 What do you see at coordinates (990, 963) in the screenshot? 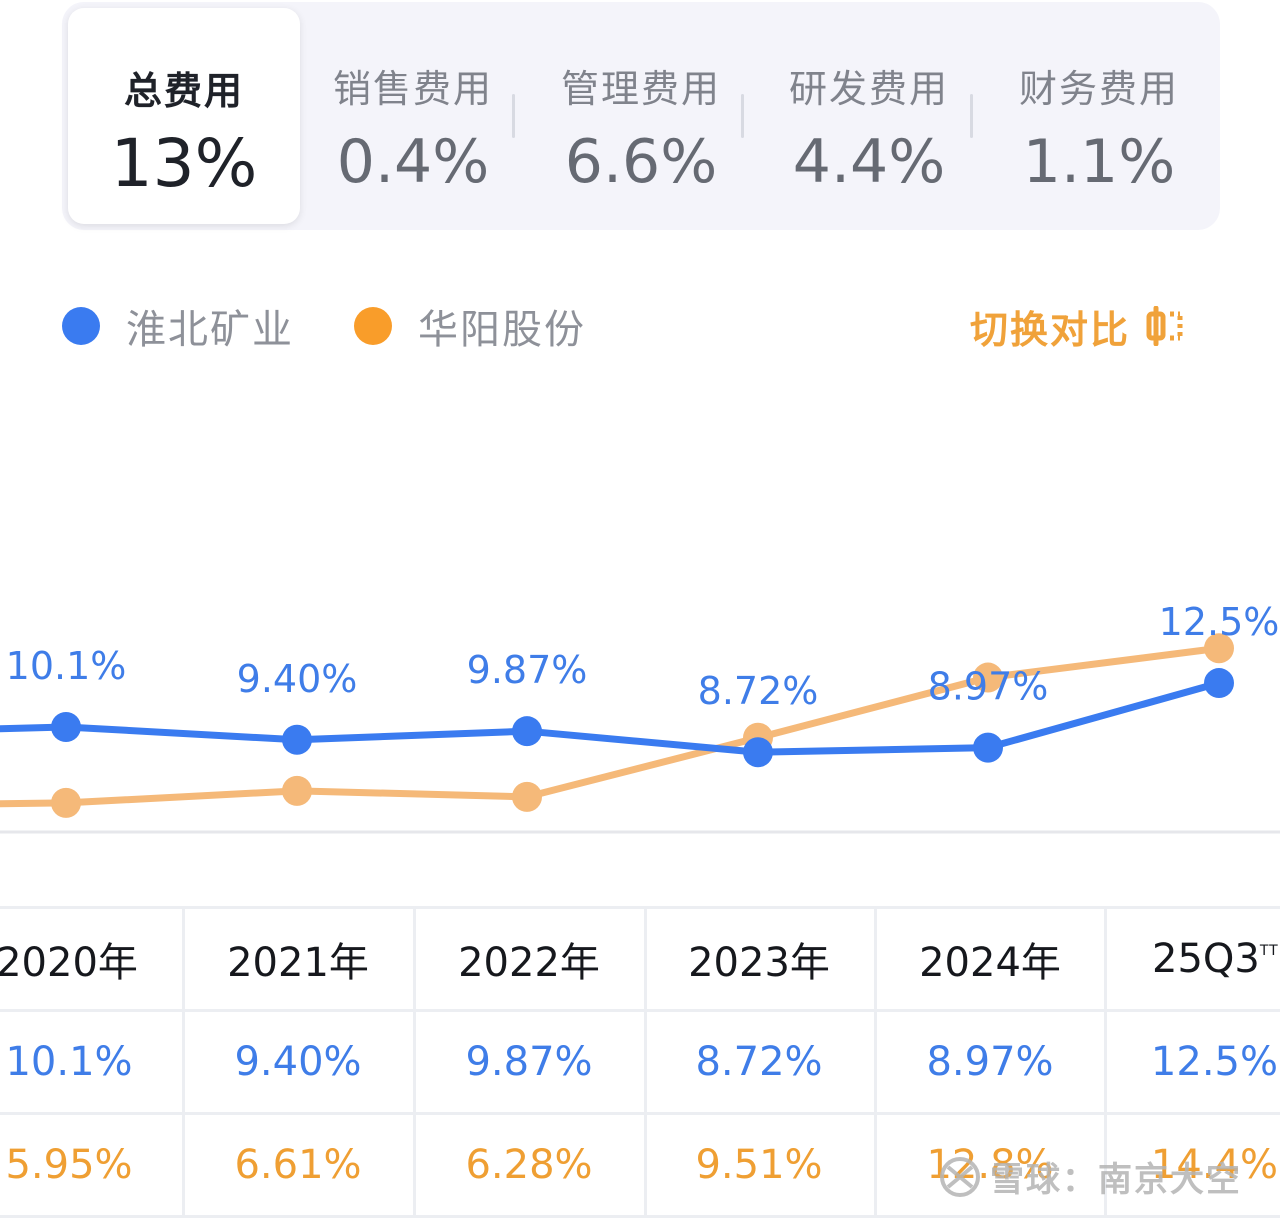
I see `table-header-cell: 2024年` at bounding box center [990, 963].